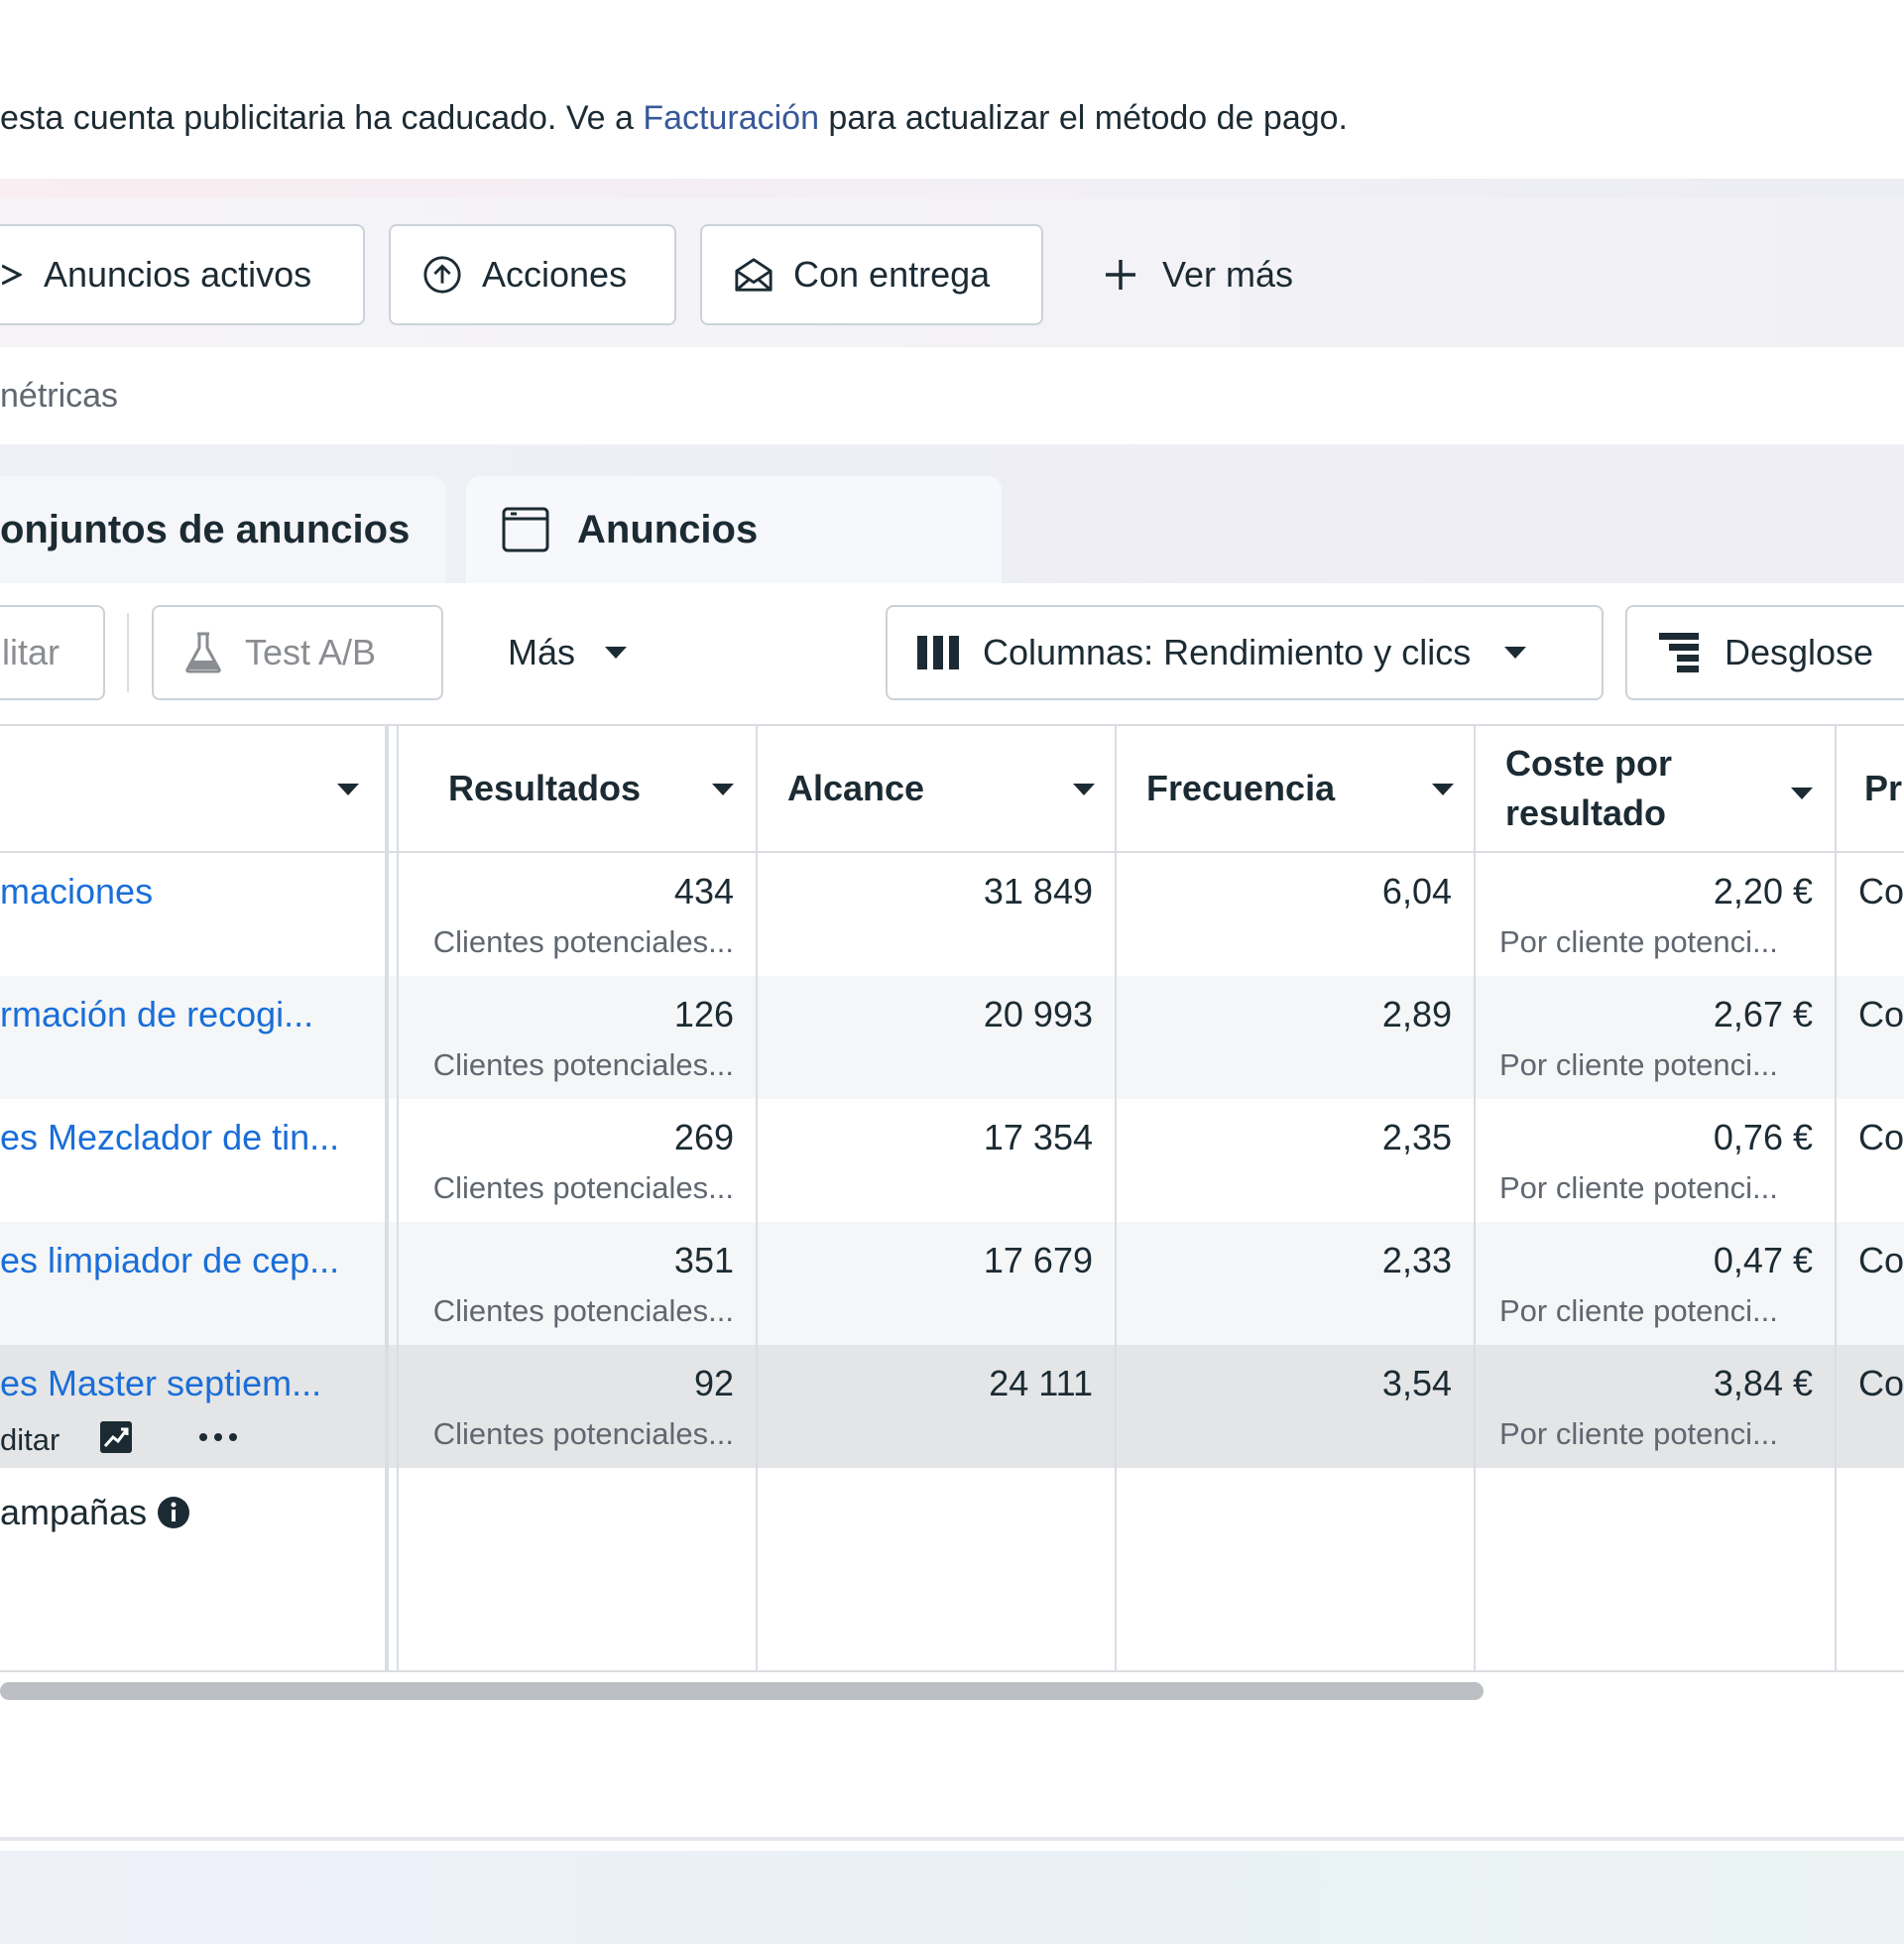 Image resolution: width=1904 pixels, height=1944 pixels. Describe the element at coordinates (218, 1439) in the screenshot. I see `ellipsis-icon` at that location.